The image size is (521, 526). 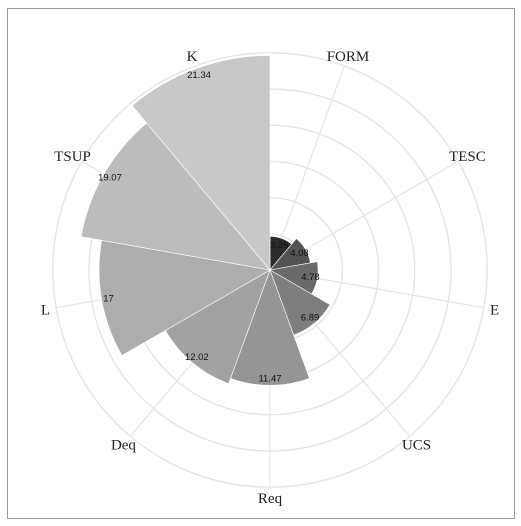 I want to click on category-label: Req, so click(x=270, y=499).